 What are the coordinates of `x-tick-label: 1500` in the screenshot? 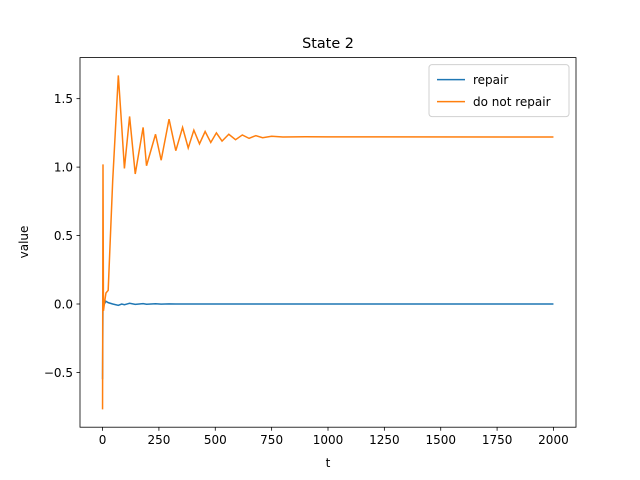 It's located at (440, 440).